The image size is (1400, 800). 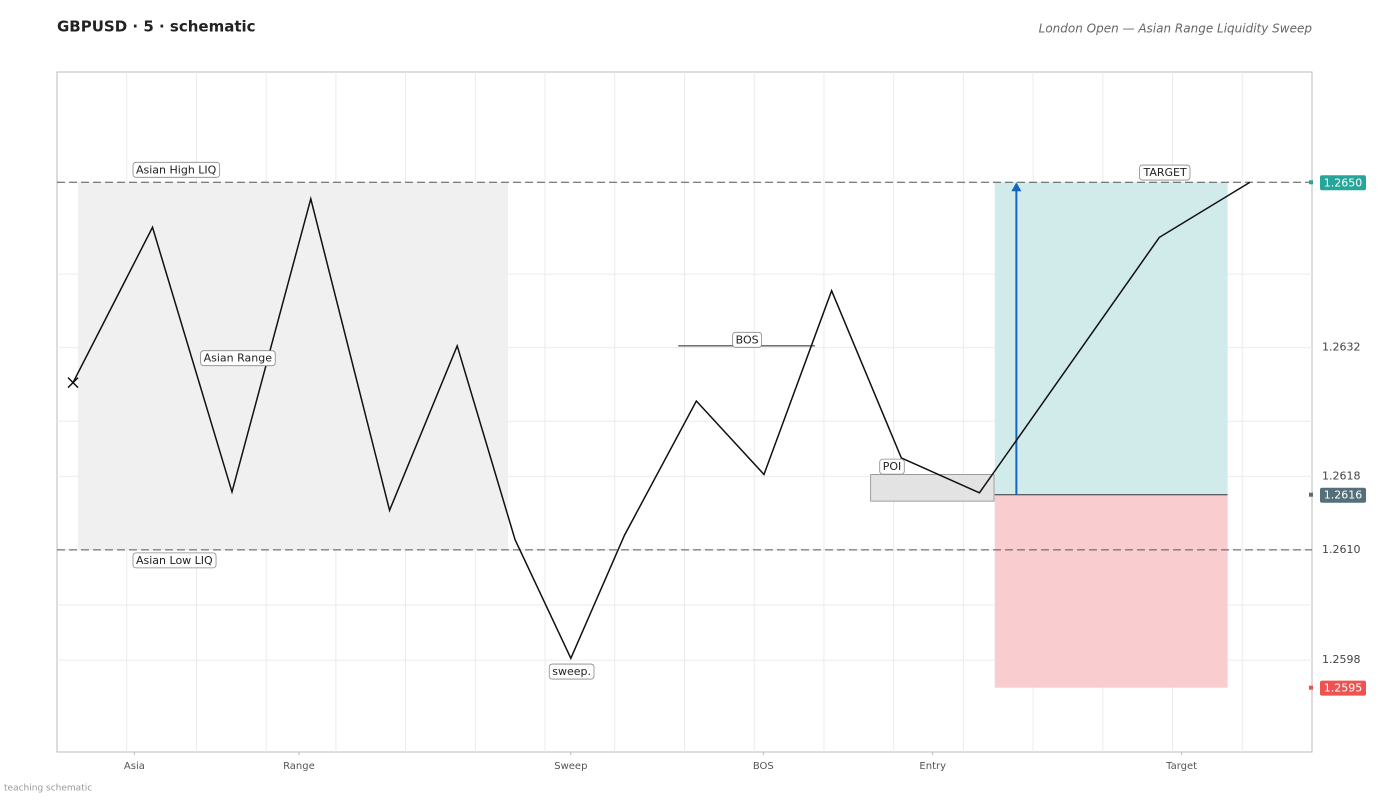 I want to click on x-tick-label: Sweep, so click(x=570, y=766).